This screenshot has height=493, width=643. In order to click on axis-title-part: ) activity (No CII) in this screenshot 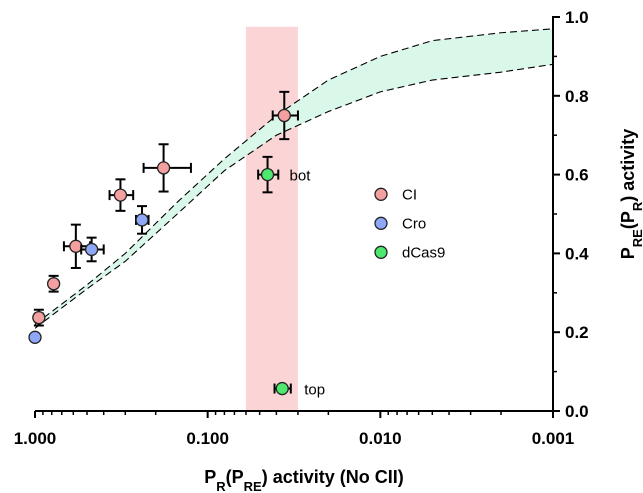, I will do `click(333, 477)`.